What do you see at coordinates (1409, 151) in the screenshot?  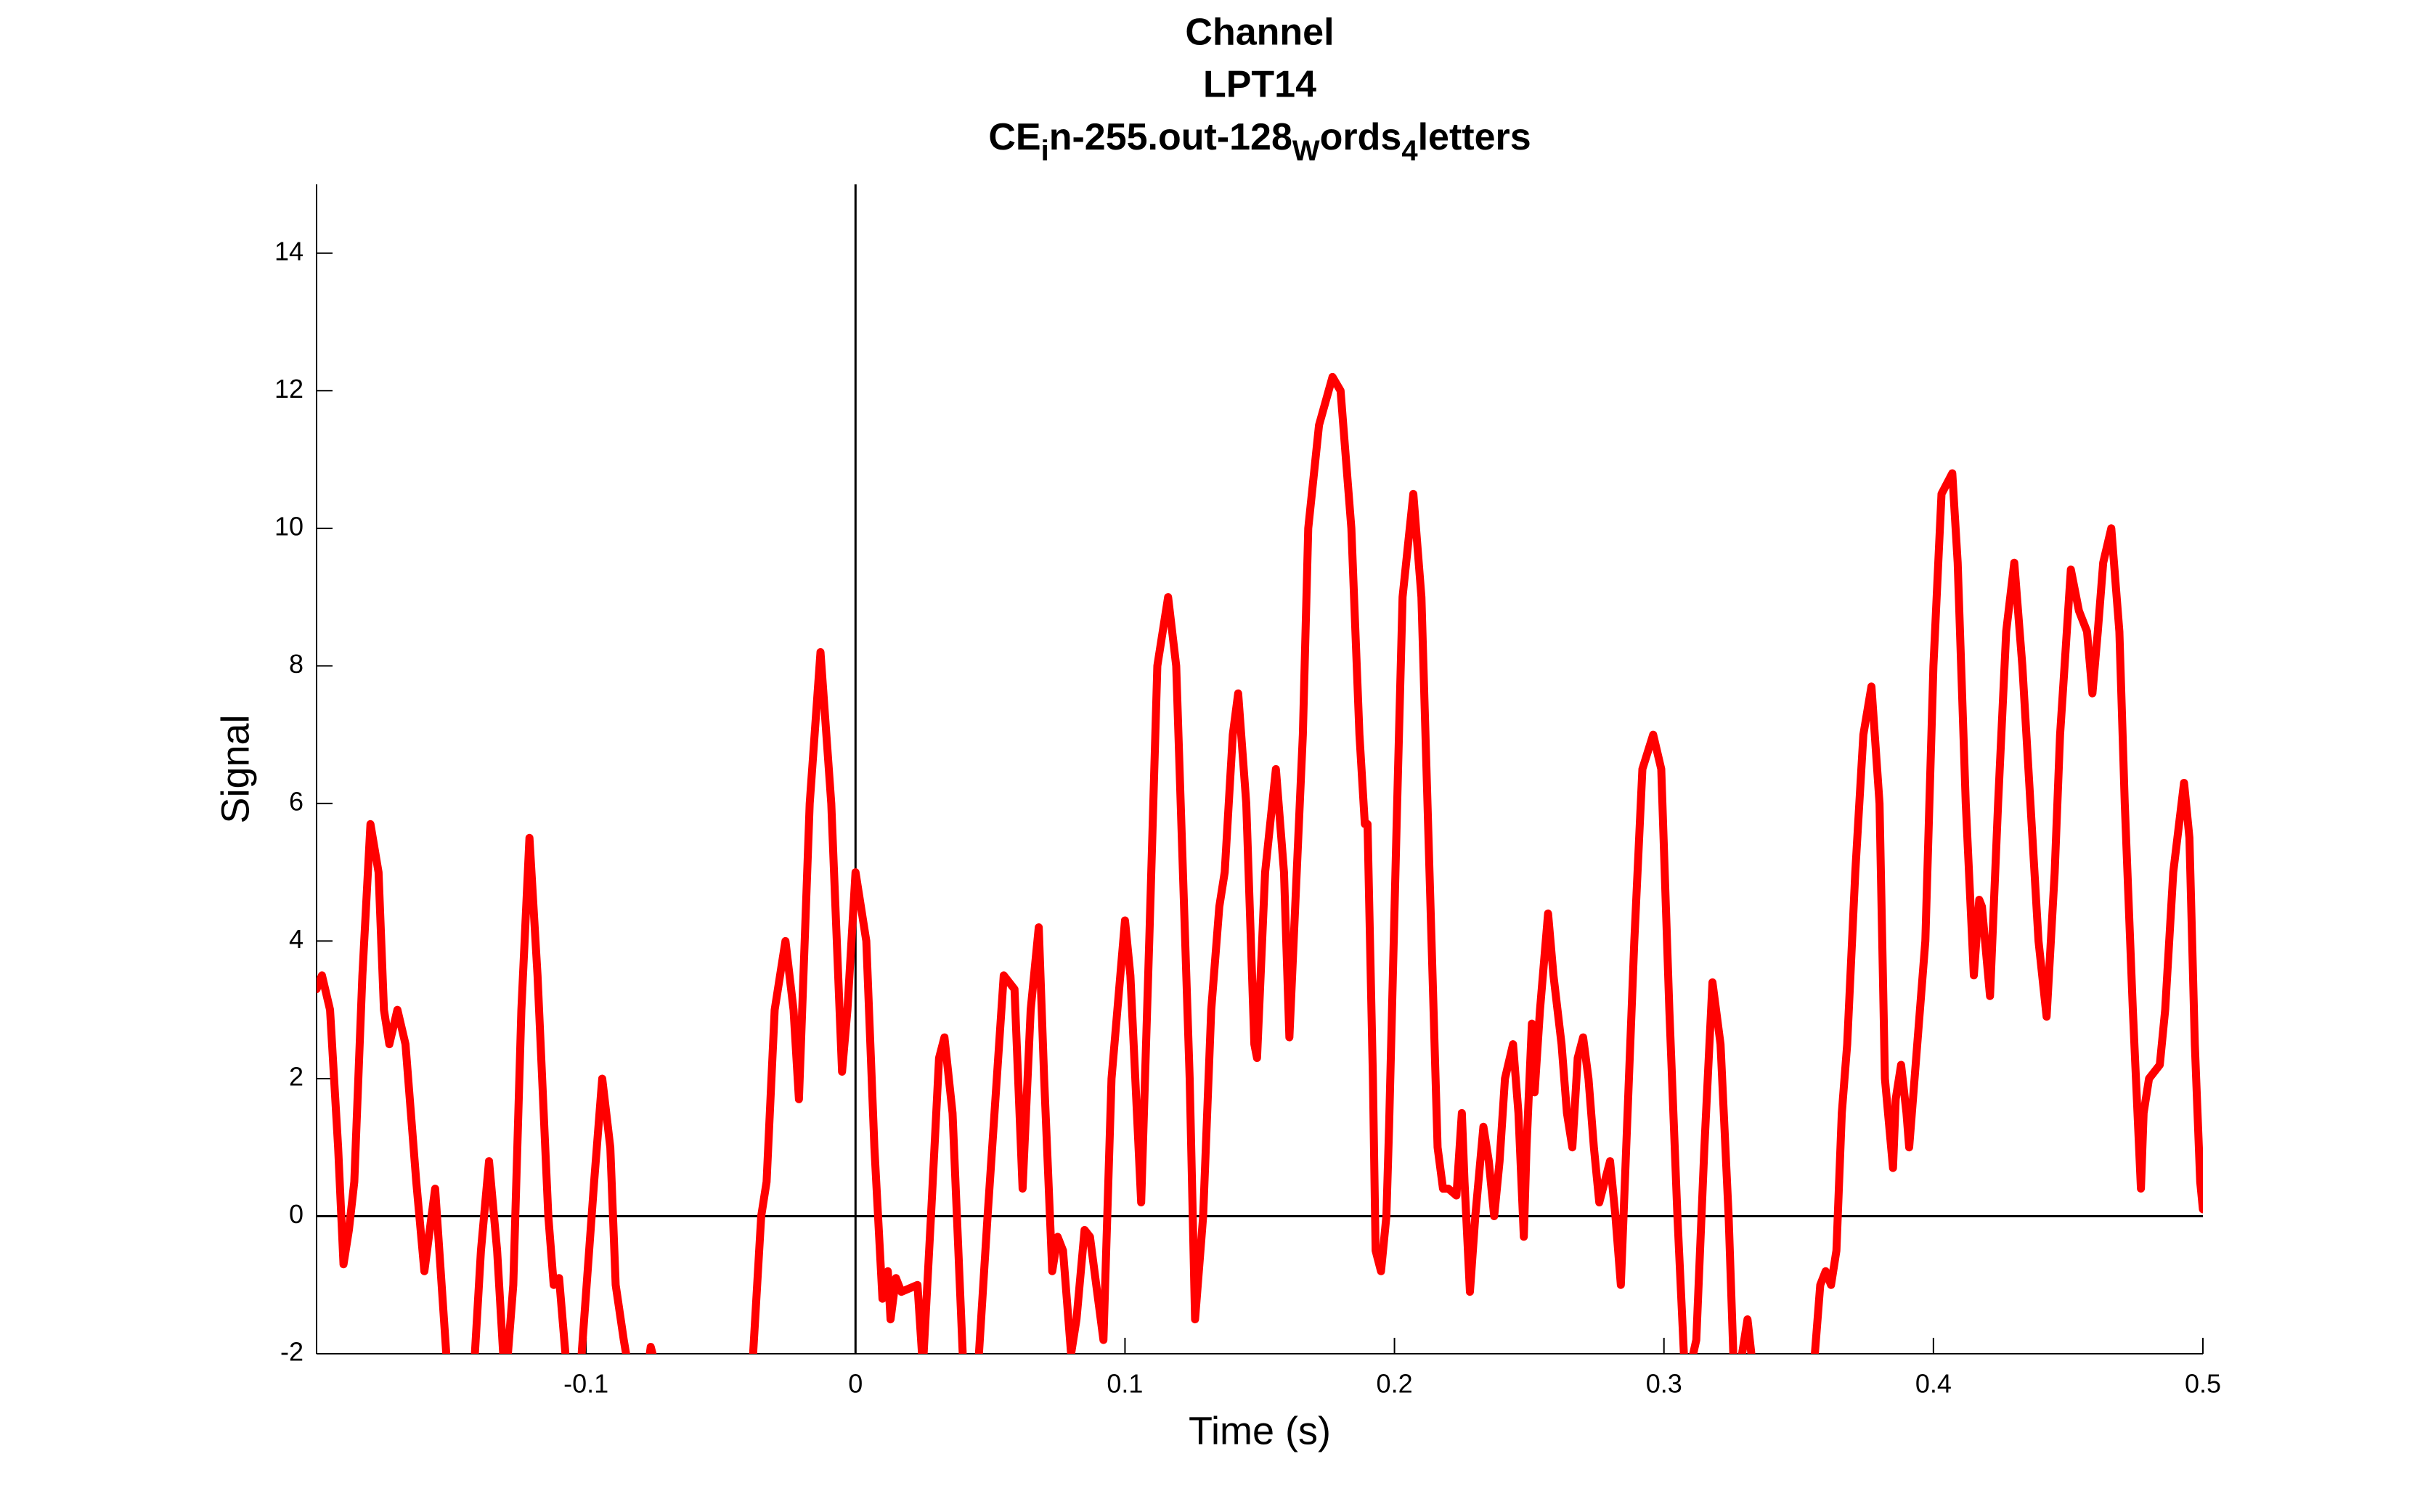 I see `title-subscript: 4` at bounding box center [1409, 151].